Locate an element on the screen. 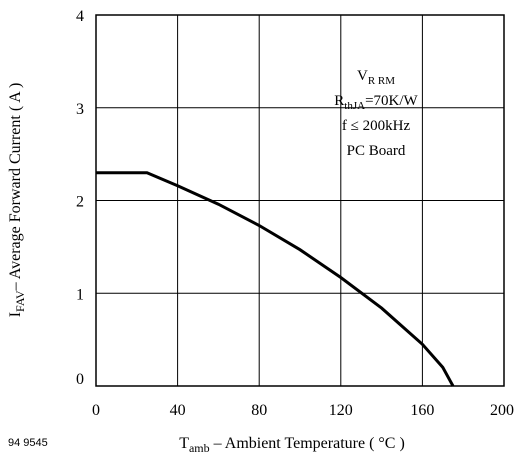 The image size is (521, 457). x-tick-labels: 0 40 80 120 160 200 is located at coordinates (303, 410).